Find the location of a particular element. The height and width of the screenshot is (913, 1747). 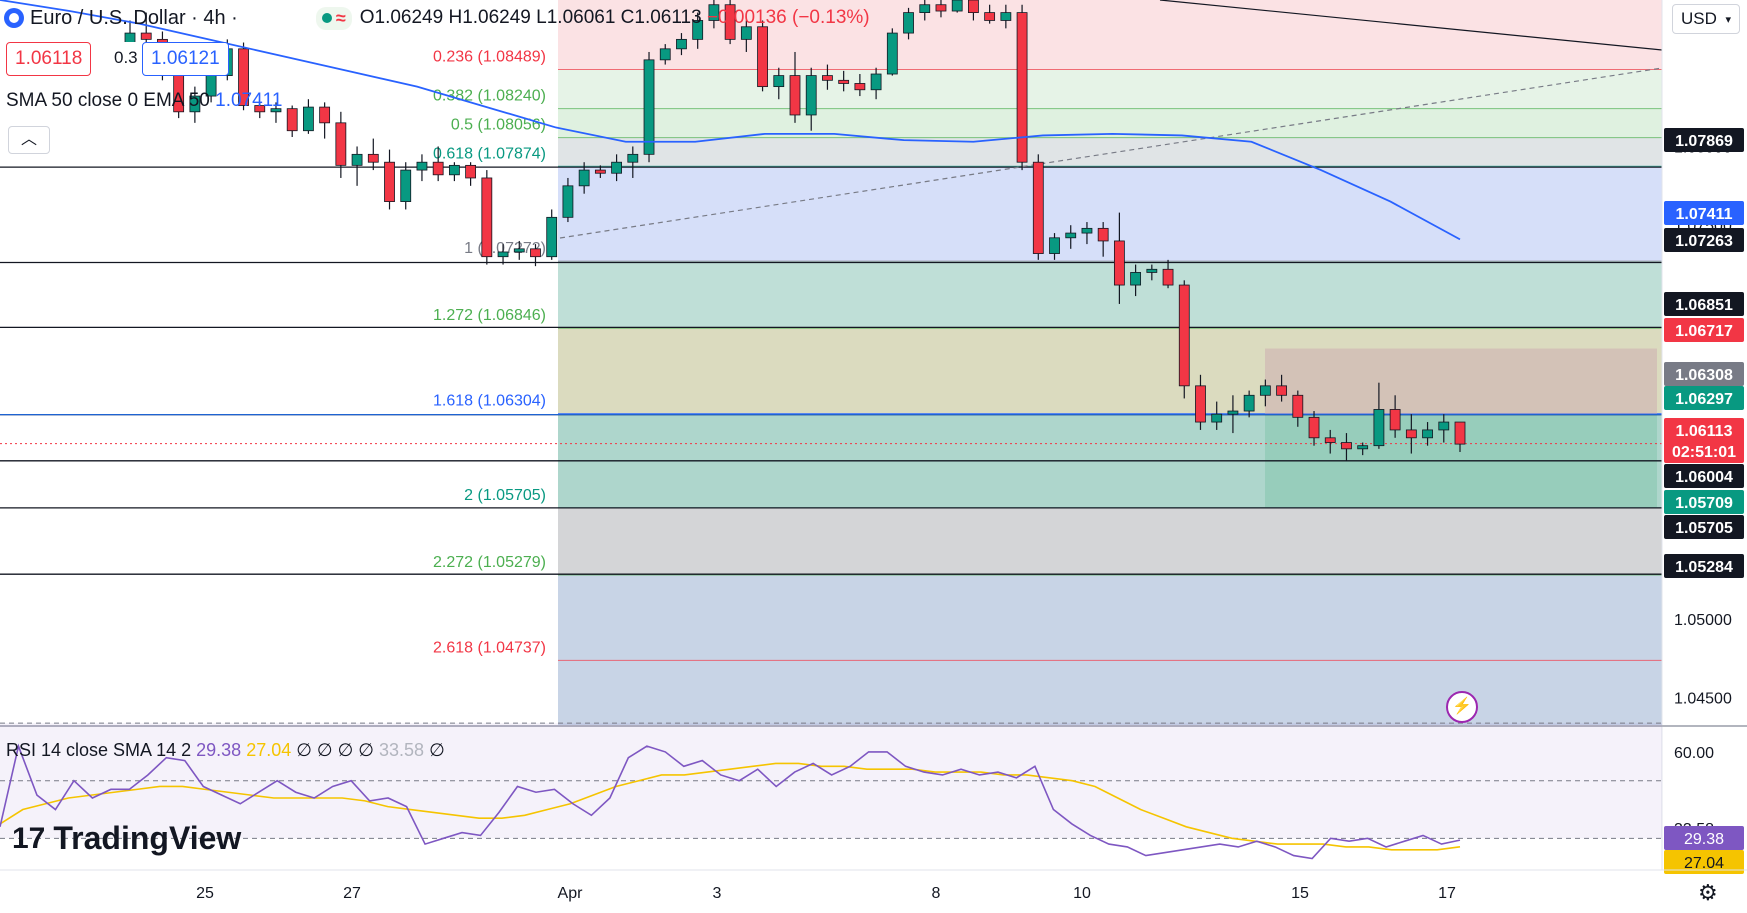

collapse-legend-button: ︿ is located at coordinates (29, 140).